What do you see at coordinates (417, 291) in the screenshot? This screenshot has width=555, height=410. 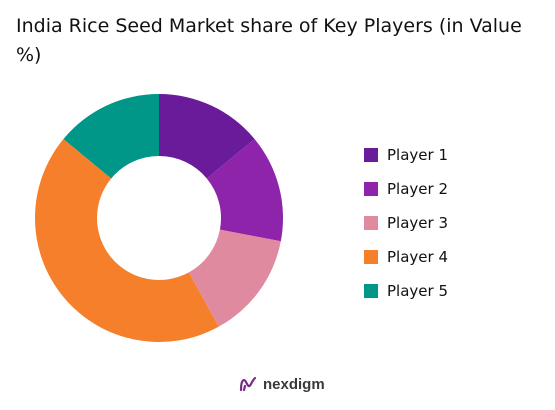 I see `legend-label: Player 5` at bounding box center [417, 291].